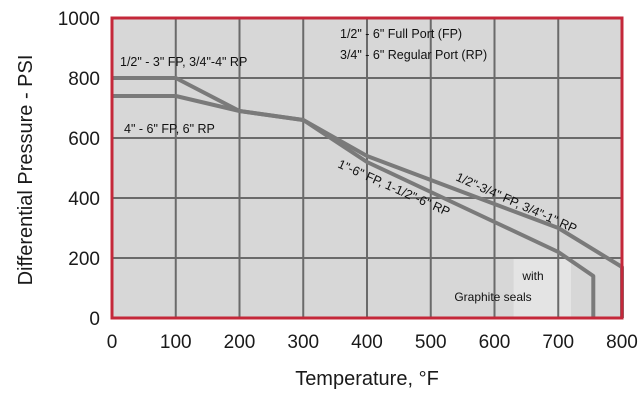 Image resolution: width=644 pixels, height=396 pixels. What do you see at coordinates (79, 19) in the screenshot?
I see `y-tick-1000: 1000` at bounding box center [79, 19].